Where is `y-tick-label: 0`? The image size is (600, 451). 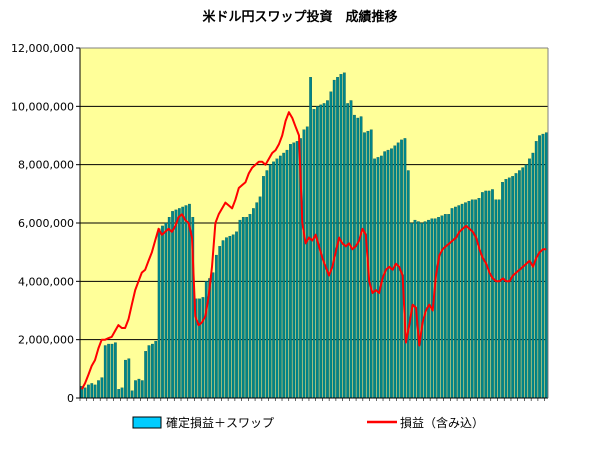 y-tick-label: 0 is located at coordinates (70, 398).